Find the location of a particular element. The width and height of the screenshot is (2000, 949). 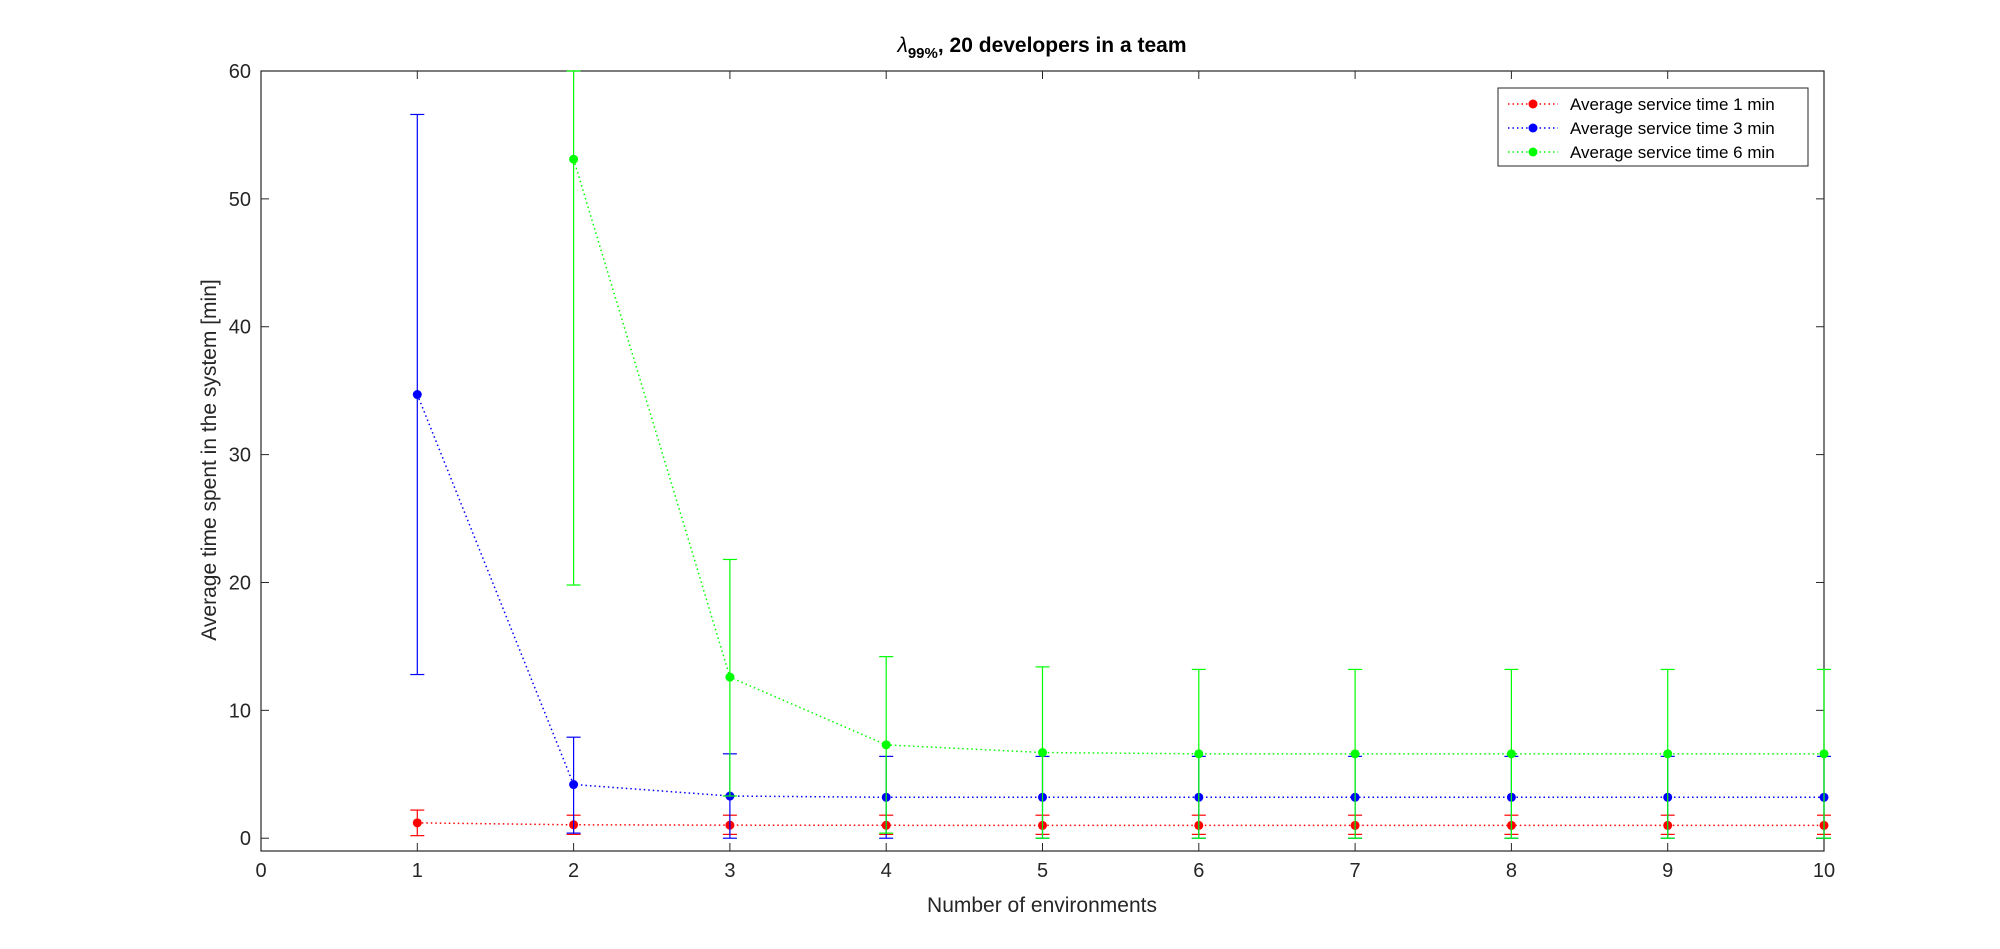

x-tick-label: 10 is located at coordinates (1824, 871).